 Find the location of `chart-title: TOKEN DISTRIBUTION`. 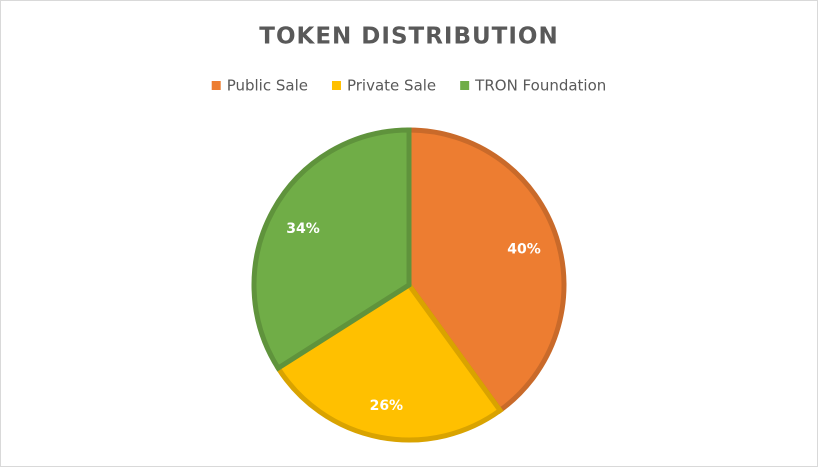

chart-title: TOKEN DISTRIBUTION is located at coordinates (408, 37).